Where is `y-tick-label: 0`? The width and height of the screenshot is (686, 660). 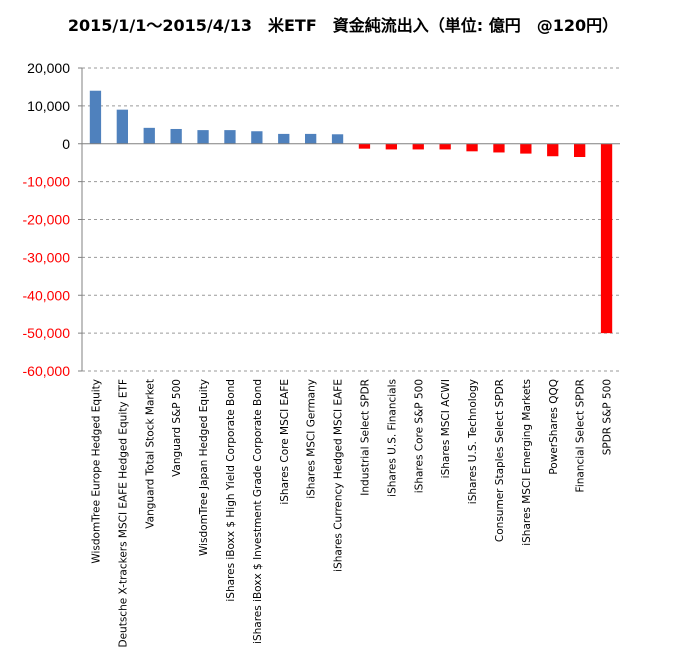 y-tick-label: 0 is located at coordinates (66, 144).